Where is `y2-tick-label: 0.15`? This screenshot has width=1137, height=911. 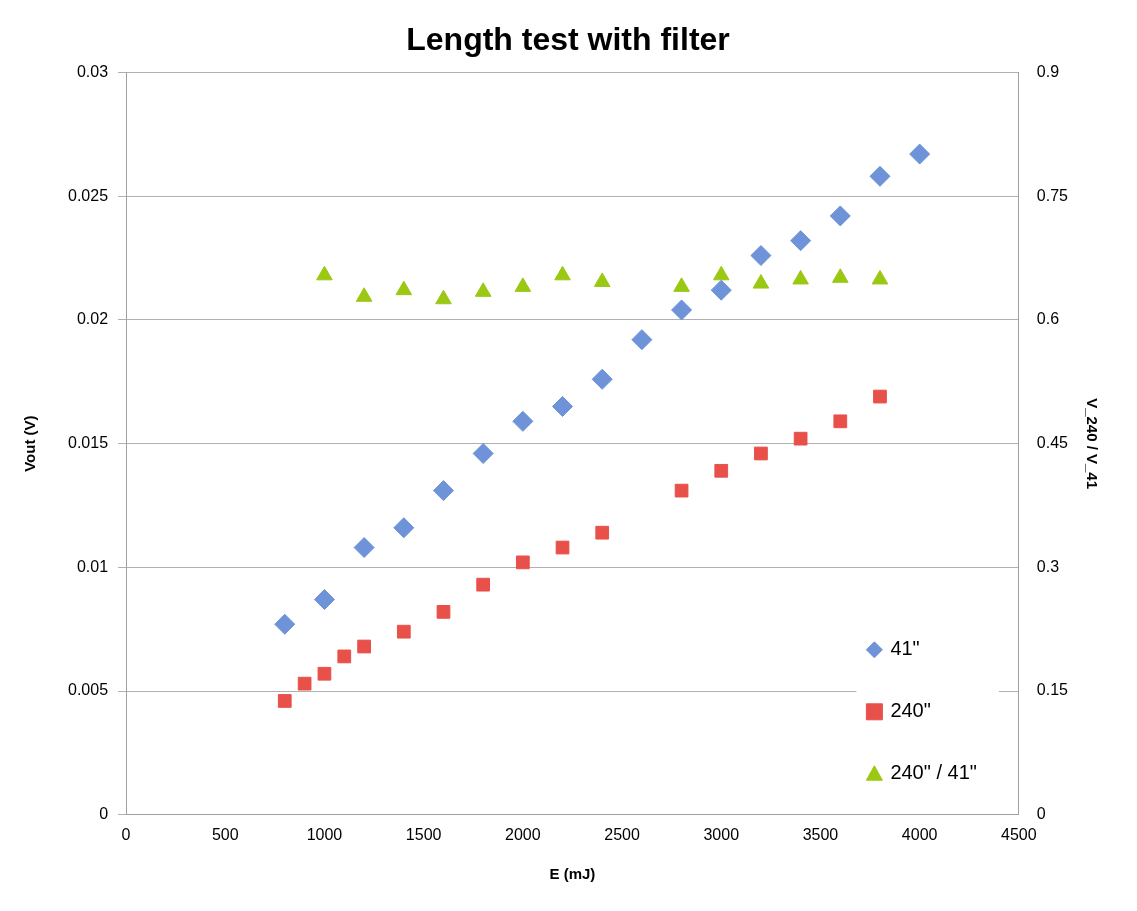 y2-tick-label: 0.15 is located at coordinates (1052, 690).